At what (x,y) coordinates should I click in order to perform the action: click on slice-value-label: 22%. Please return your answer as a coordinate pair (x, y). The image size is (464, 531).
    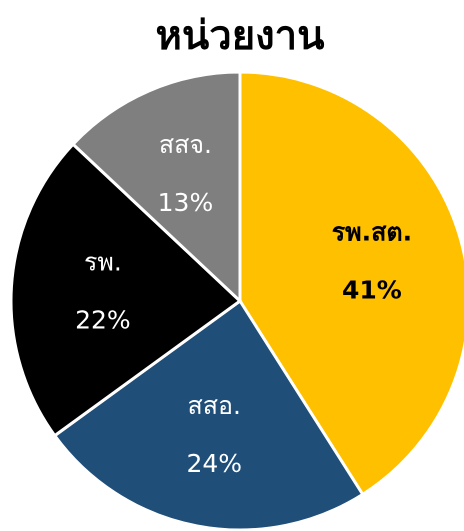
    Looking at the image, I should click on (103, 319).